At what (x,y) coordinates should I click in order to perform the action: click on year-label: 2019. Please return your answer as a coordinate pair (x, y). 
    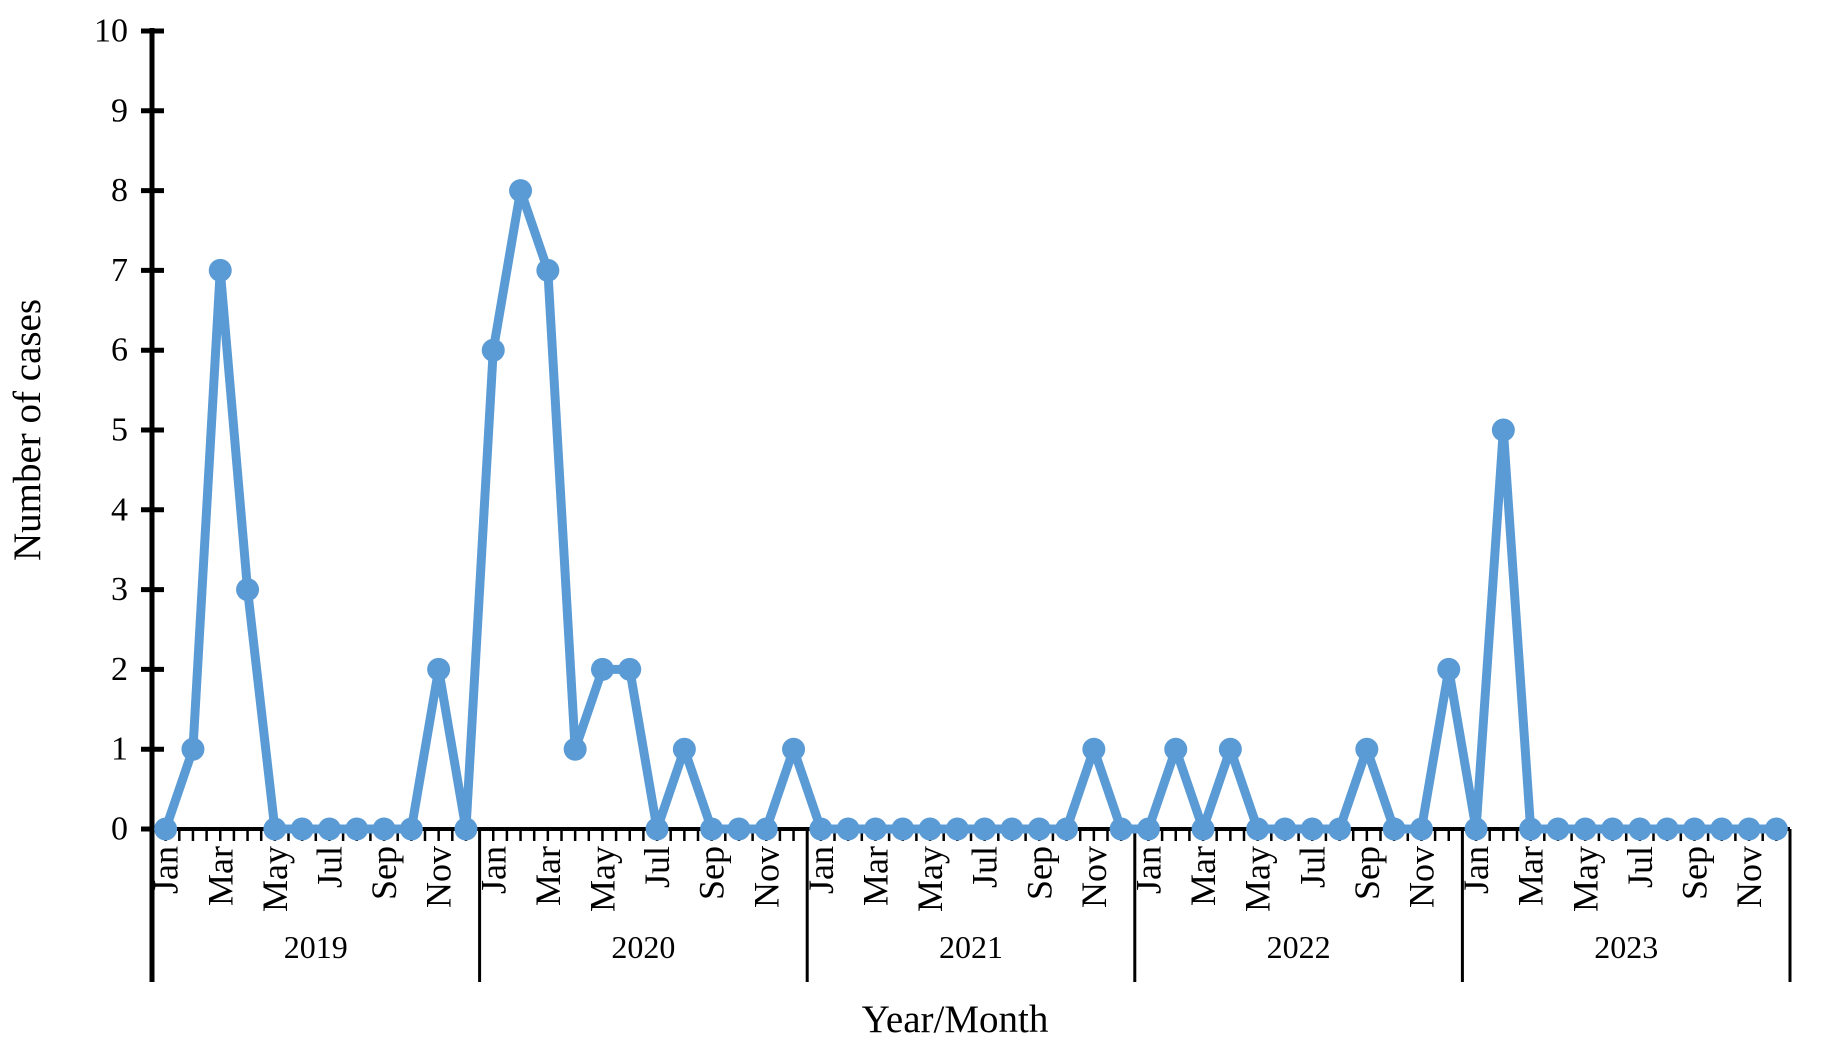
    Looking at the image, I should click on (316, 947).